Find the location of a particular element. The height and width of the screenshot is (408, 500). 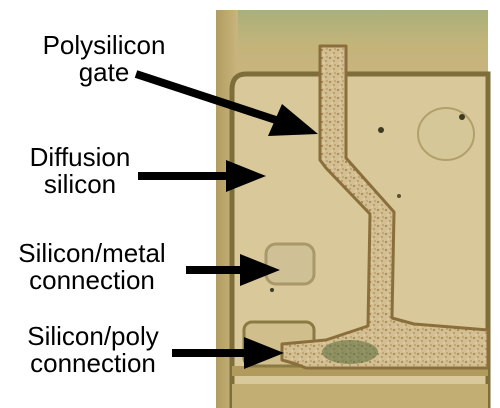

arrow-silicon-poly-connection is located at coordinates (228, 353).